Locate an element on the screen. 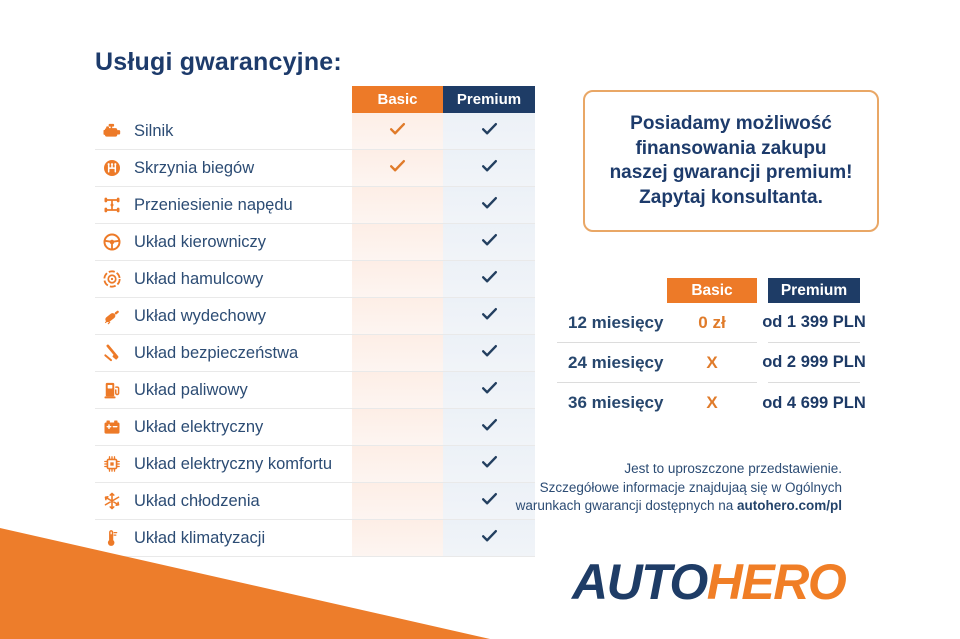 The height and width of the screenshot is (639, 960). table-row: Układ hamulcowy is located at coordinates (315, 279).